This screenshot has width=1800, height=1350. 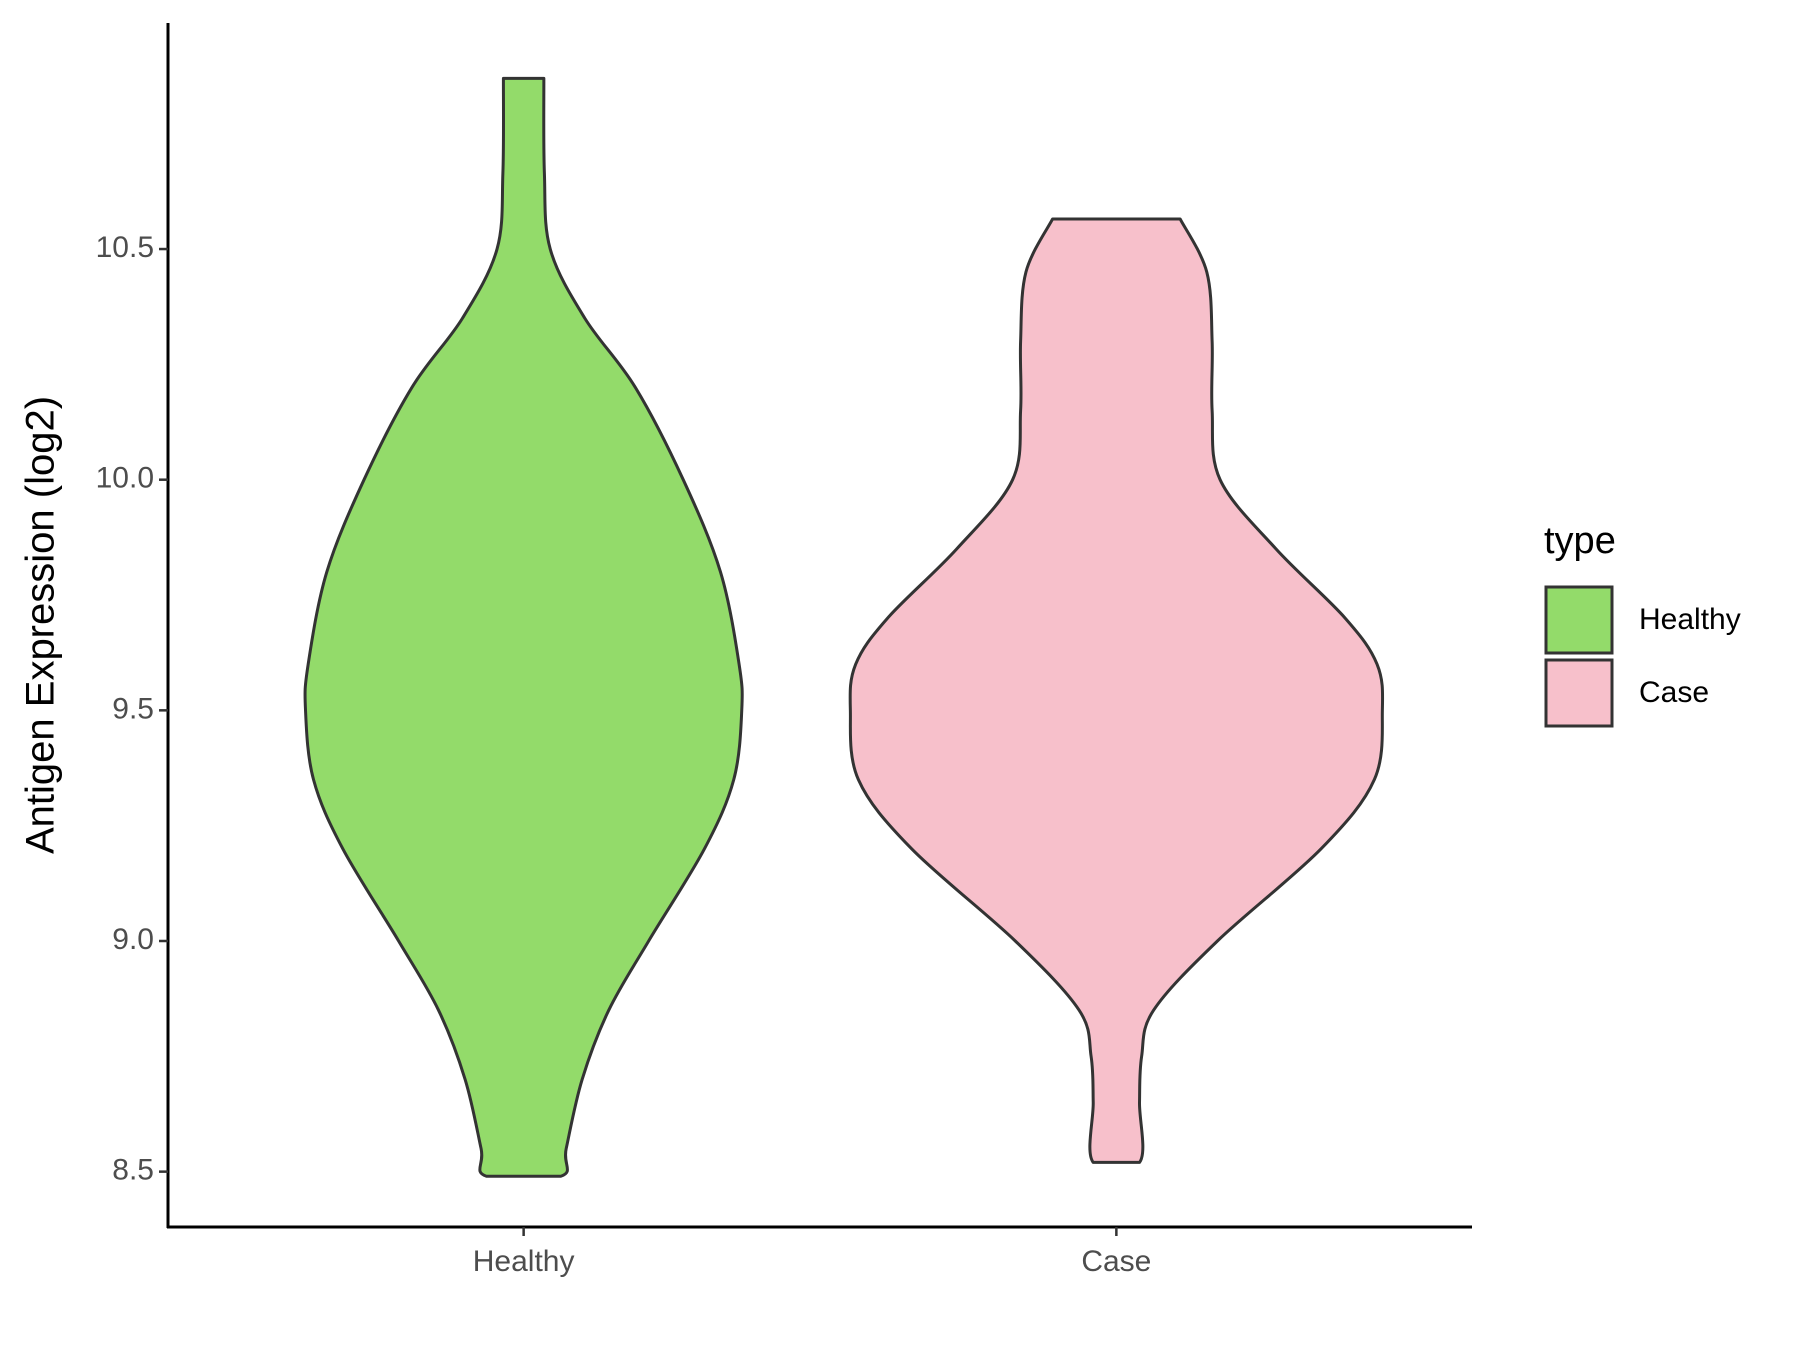 What do you see at coordinates (133, 939) in the screenshot?
I see `y-tick-label: 9.0` at bounding box center [133, 939].